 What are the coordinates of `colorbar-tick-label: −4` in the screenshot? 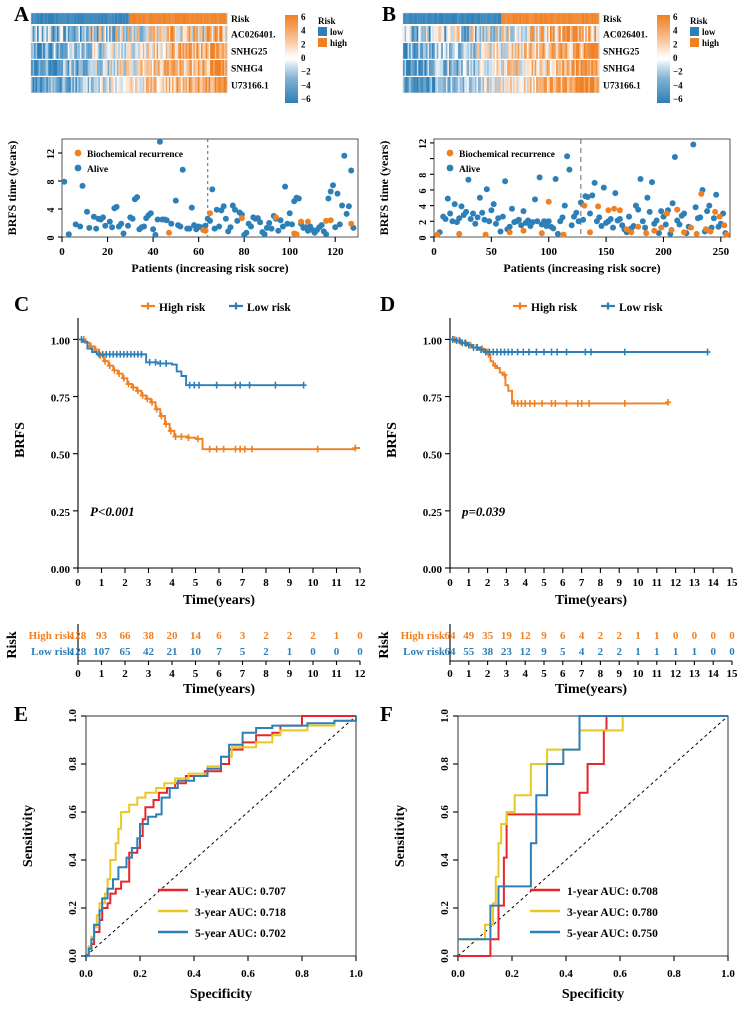 It's located at (306, 85).